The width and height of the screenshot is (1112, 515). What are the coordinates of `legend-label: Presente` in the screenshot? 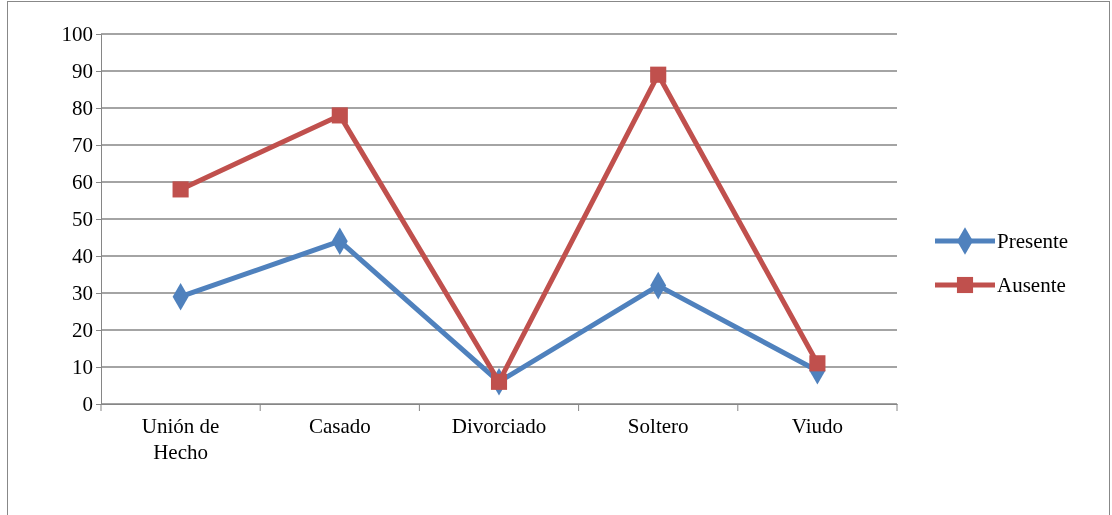 It's located at (1033, 241).